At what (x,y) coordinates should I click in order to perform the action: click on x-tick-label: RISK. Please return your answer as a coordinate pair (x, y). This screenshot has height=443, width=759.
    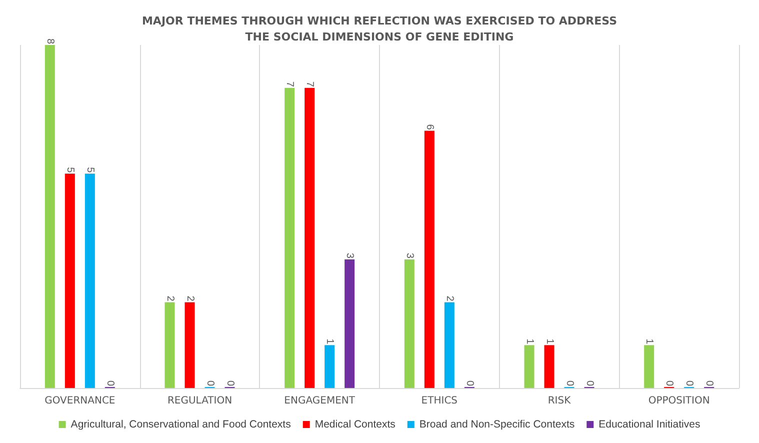
    Looking at the image, I should click on (560, 401).